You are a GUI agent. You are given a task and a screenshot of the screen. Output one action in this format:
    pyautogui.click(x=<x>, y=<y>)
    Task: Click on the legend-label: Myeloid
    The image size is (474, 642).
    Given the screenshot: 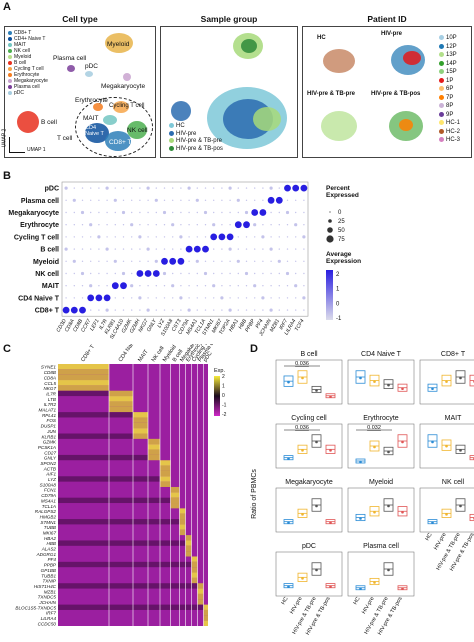 What is the action you would take?
    pyautogui.click(x=23, y=57)
    